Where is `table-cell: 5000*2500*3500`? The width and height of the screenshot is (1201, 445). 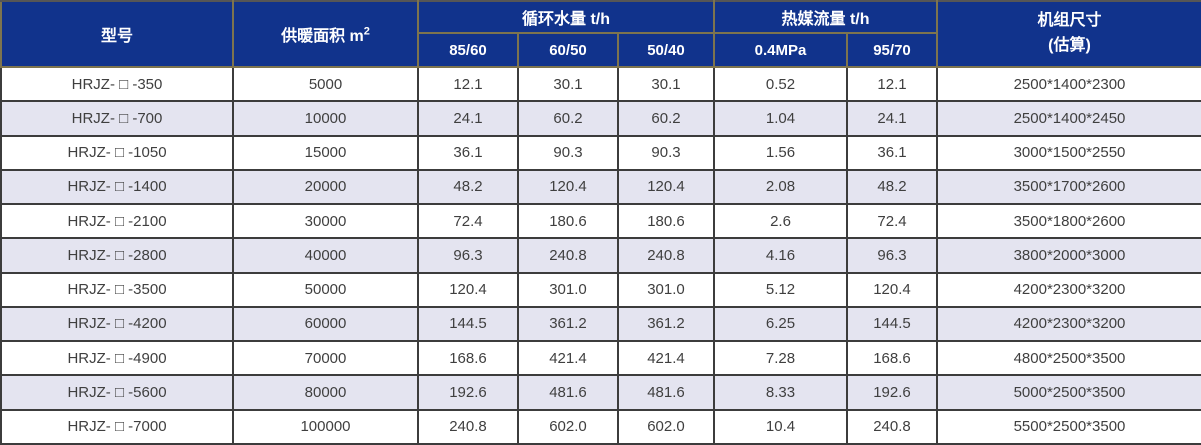
table-cell: 5000*2500*3500 is located at coordinates (1068, 392).